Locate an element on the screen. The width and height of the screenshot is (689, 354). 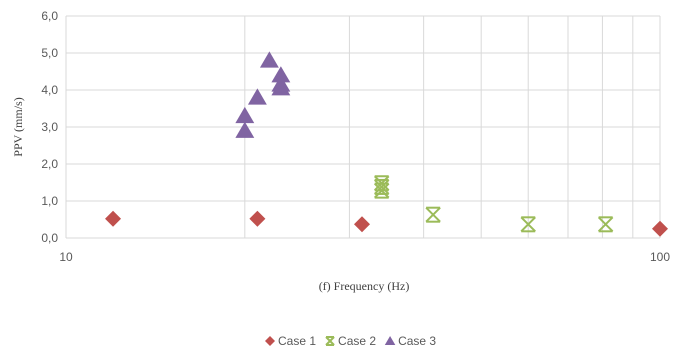
y-tick-labels: 0,0 1,0 2,0 3,0 4,0 5,0 6,0 is located at coordinates (49, 127).